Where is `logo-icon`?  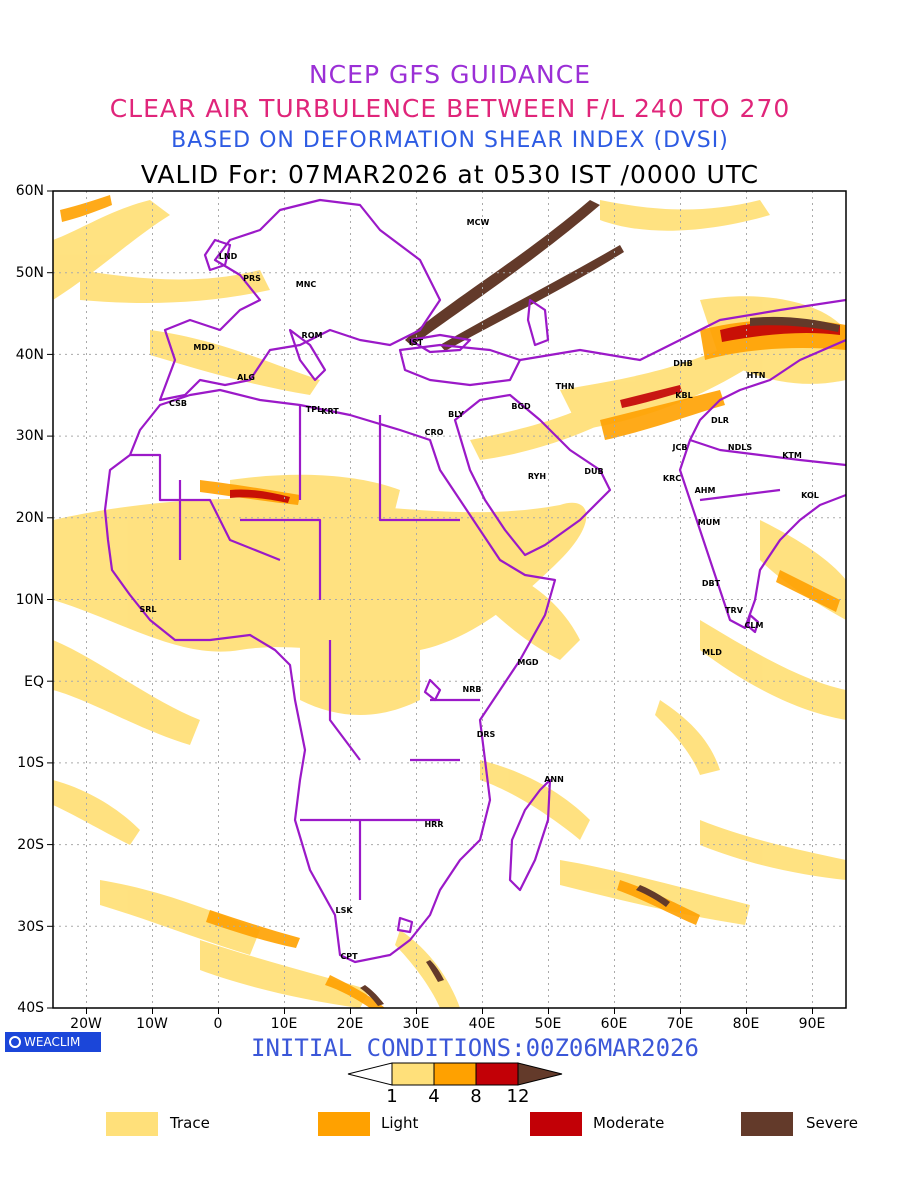
logo-icon is located at coordinates (15, 1041).